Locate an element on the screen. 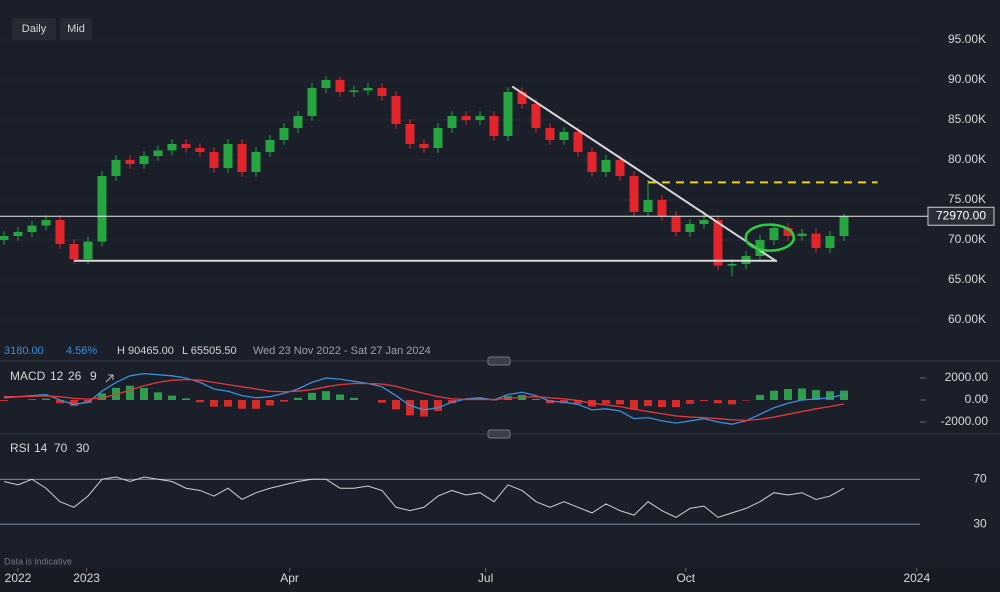 The width and height of the screenshot is (1000, 592). change: 3180.00 is located at coordinates (24, 351).